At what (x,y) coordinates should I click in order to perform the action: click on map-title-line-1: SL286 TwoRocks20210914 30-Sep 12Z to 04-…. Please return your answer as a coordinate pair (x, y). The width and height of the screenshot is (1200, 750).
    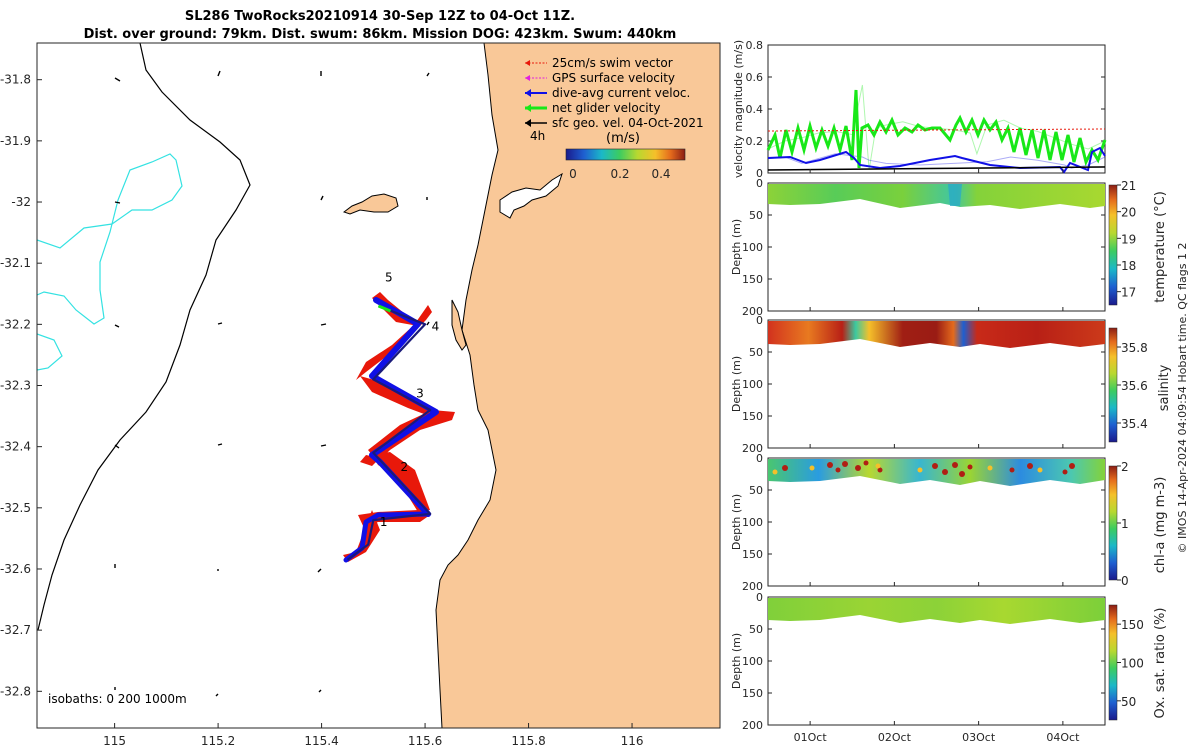
    Looking at the image, I should click on (380, 16).